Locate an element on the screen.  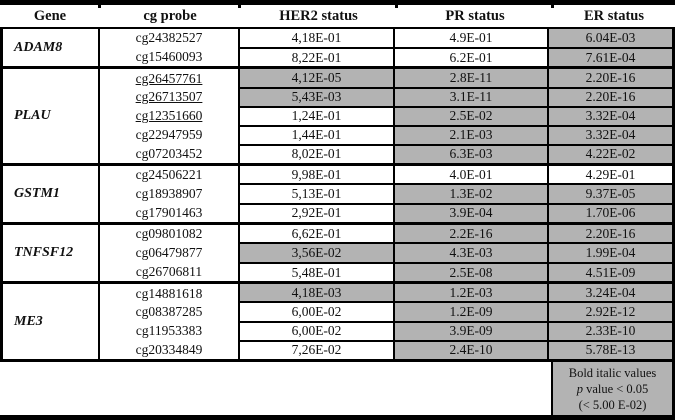
p-value-row: 4,18E-01 4.9E-01 6.04E-03 is located at coordinates (456, 39).